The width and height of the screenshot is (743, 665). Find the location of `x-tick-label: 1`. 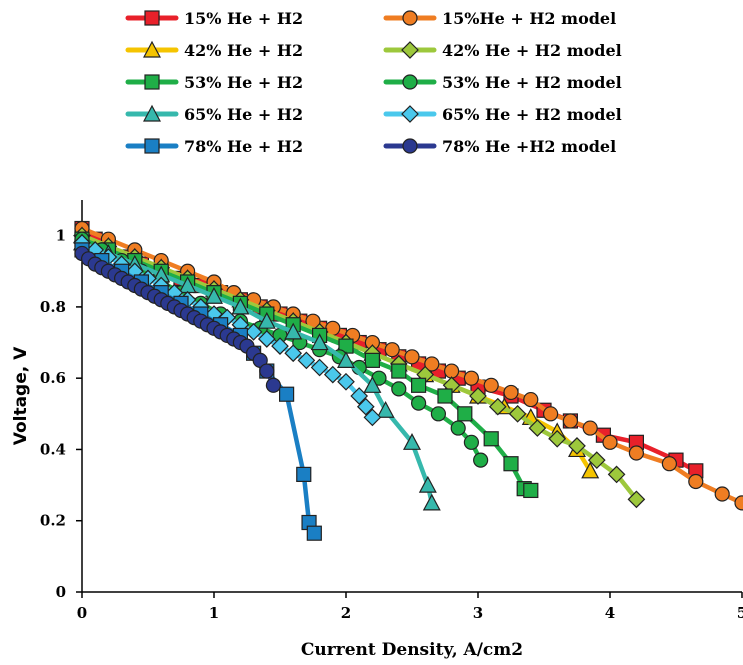

x-tick-label: 1 is located at coordinates (214, 613).